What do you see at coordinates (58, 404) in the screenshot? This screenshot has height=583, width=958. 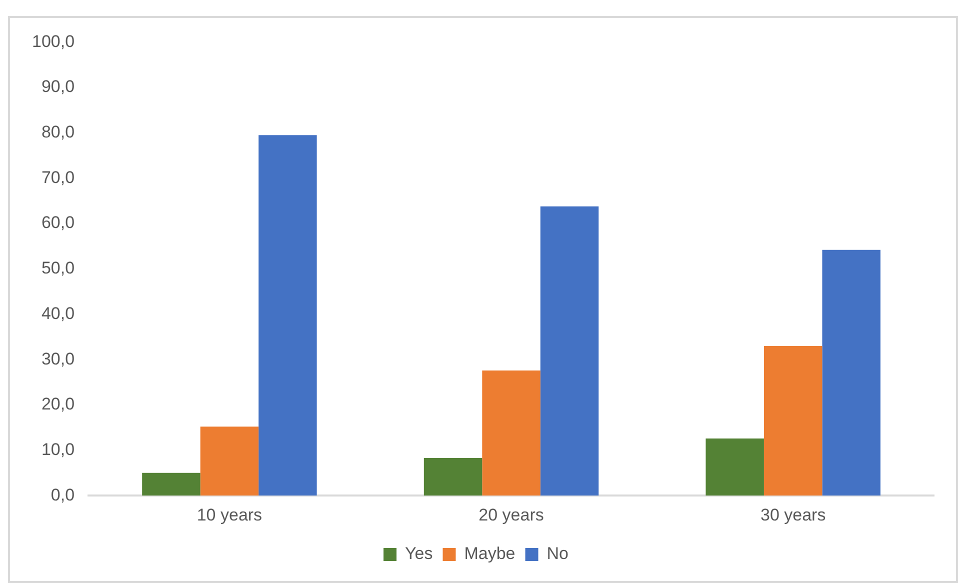 I see `y-tick-label: 20,0` at bounding box center [58, 404].